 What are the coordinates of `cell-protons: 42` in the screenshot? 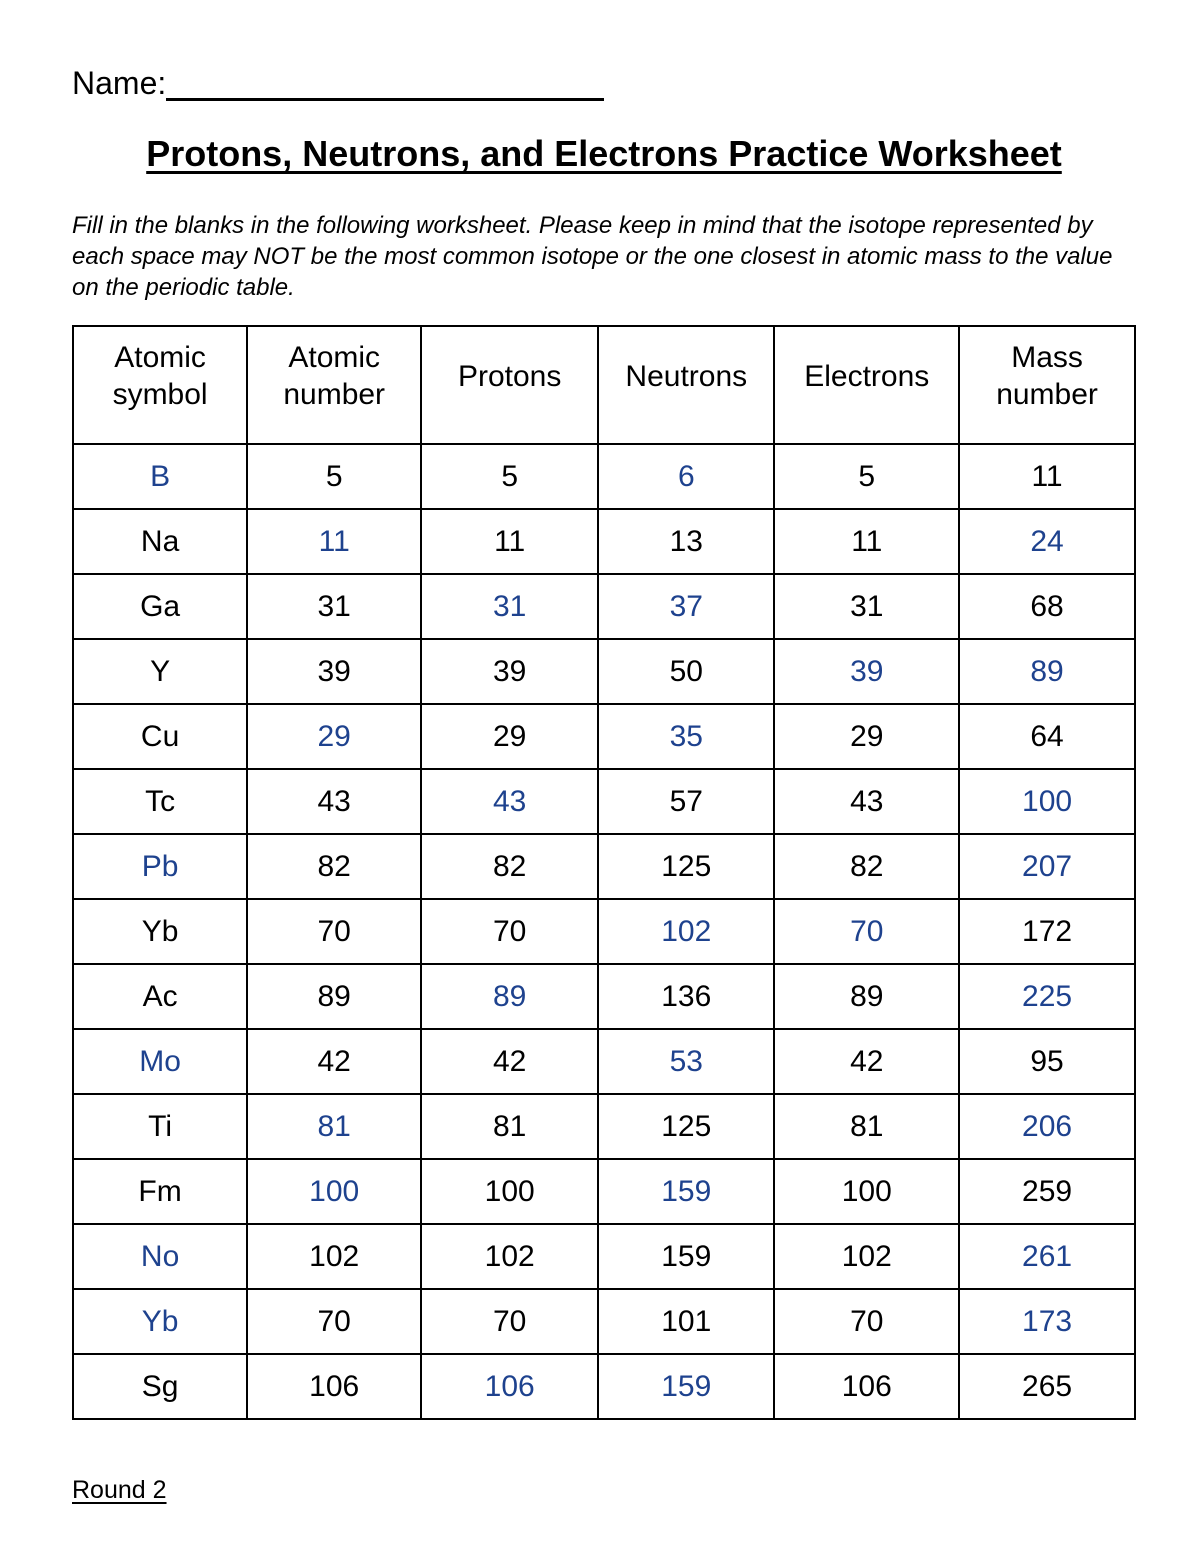 It's located at (510, 1062).